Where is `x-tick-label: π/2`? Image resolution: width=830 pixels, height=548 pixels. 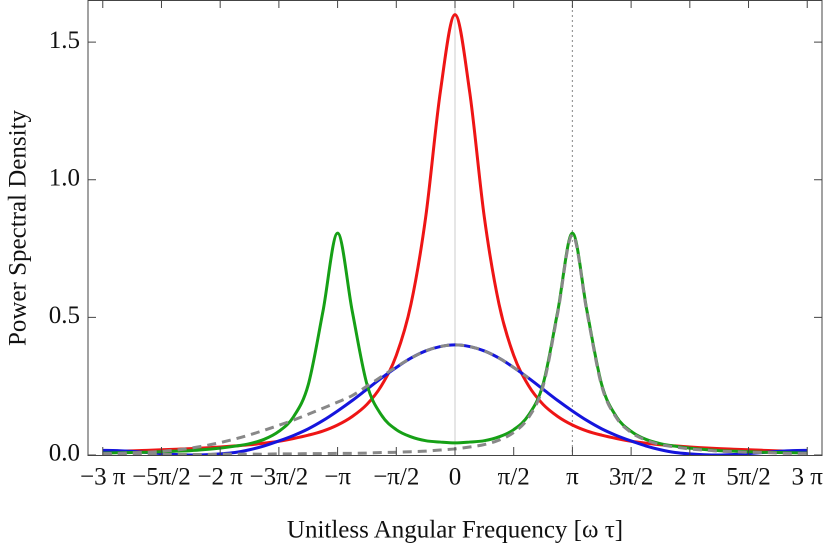
x-tick-label: π/2 is located at coordinates (514, 477).